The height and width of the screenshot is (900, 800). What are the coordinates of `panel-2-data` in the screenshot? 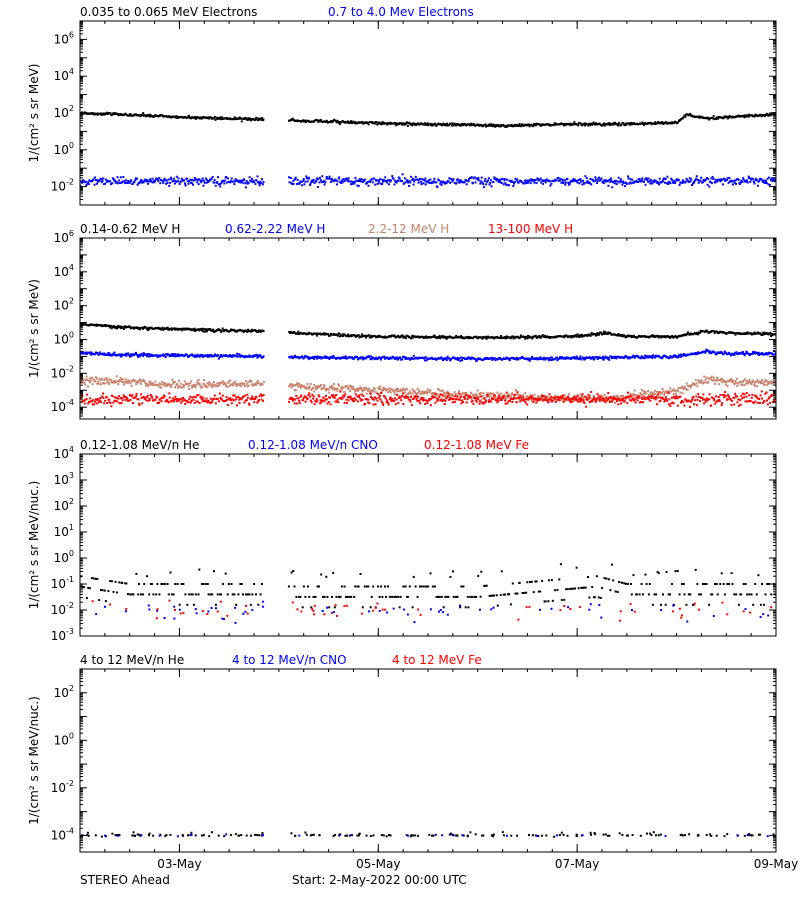 It's located at (428, 365).